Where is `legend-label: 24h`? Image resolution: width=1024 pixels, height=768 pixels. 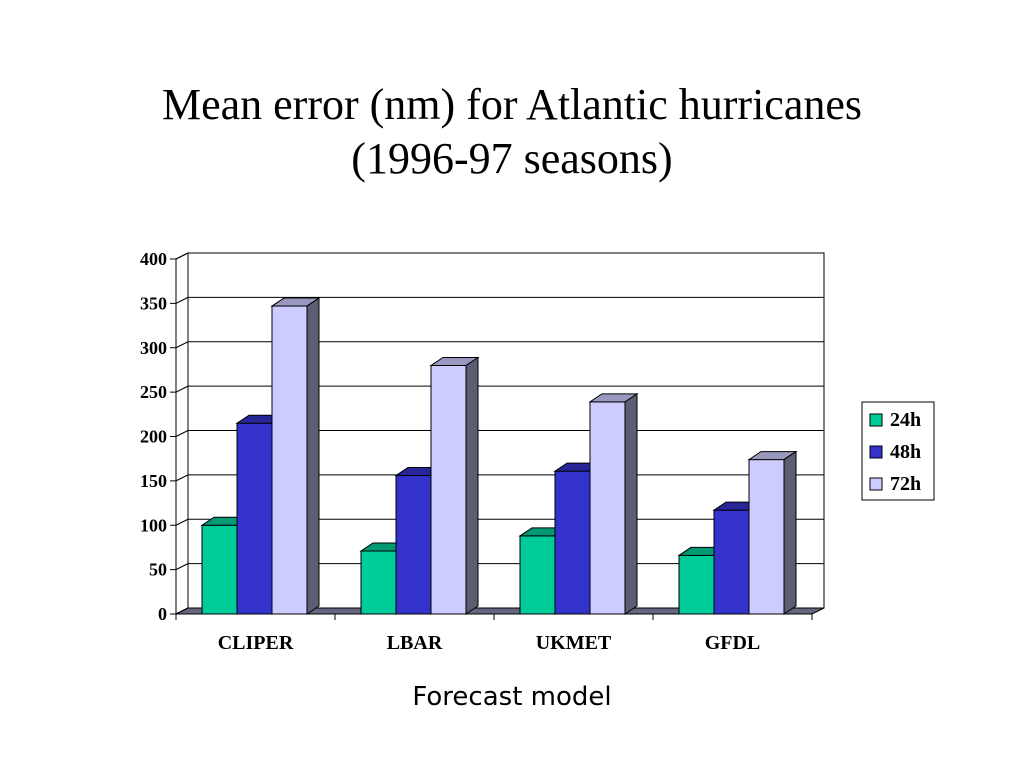 legend-label: 24h is located at coordinates (905, 420).